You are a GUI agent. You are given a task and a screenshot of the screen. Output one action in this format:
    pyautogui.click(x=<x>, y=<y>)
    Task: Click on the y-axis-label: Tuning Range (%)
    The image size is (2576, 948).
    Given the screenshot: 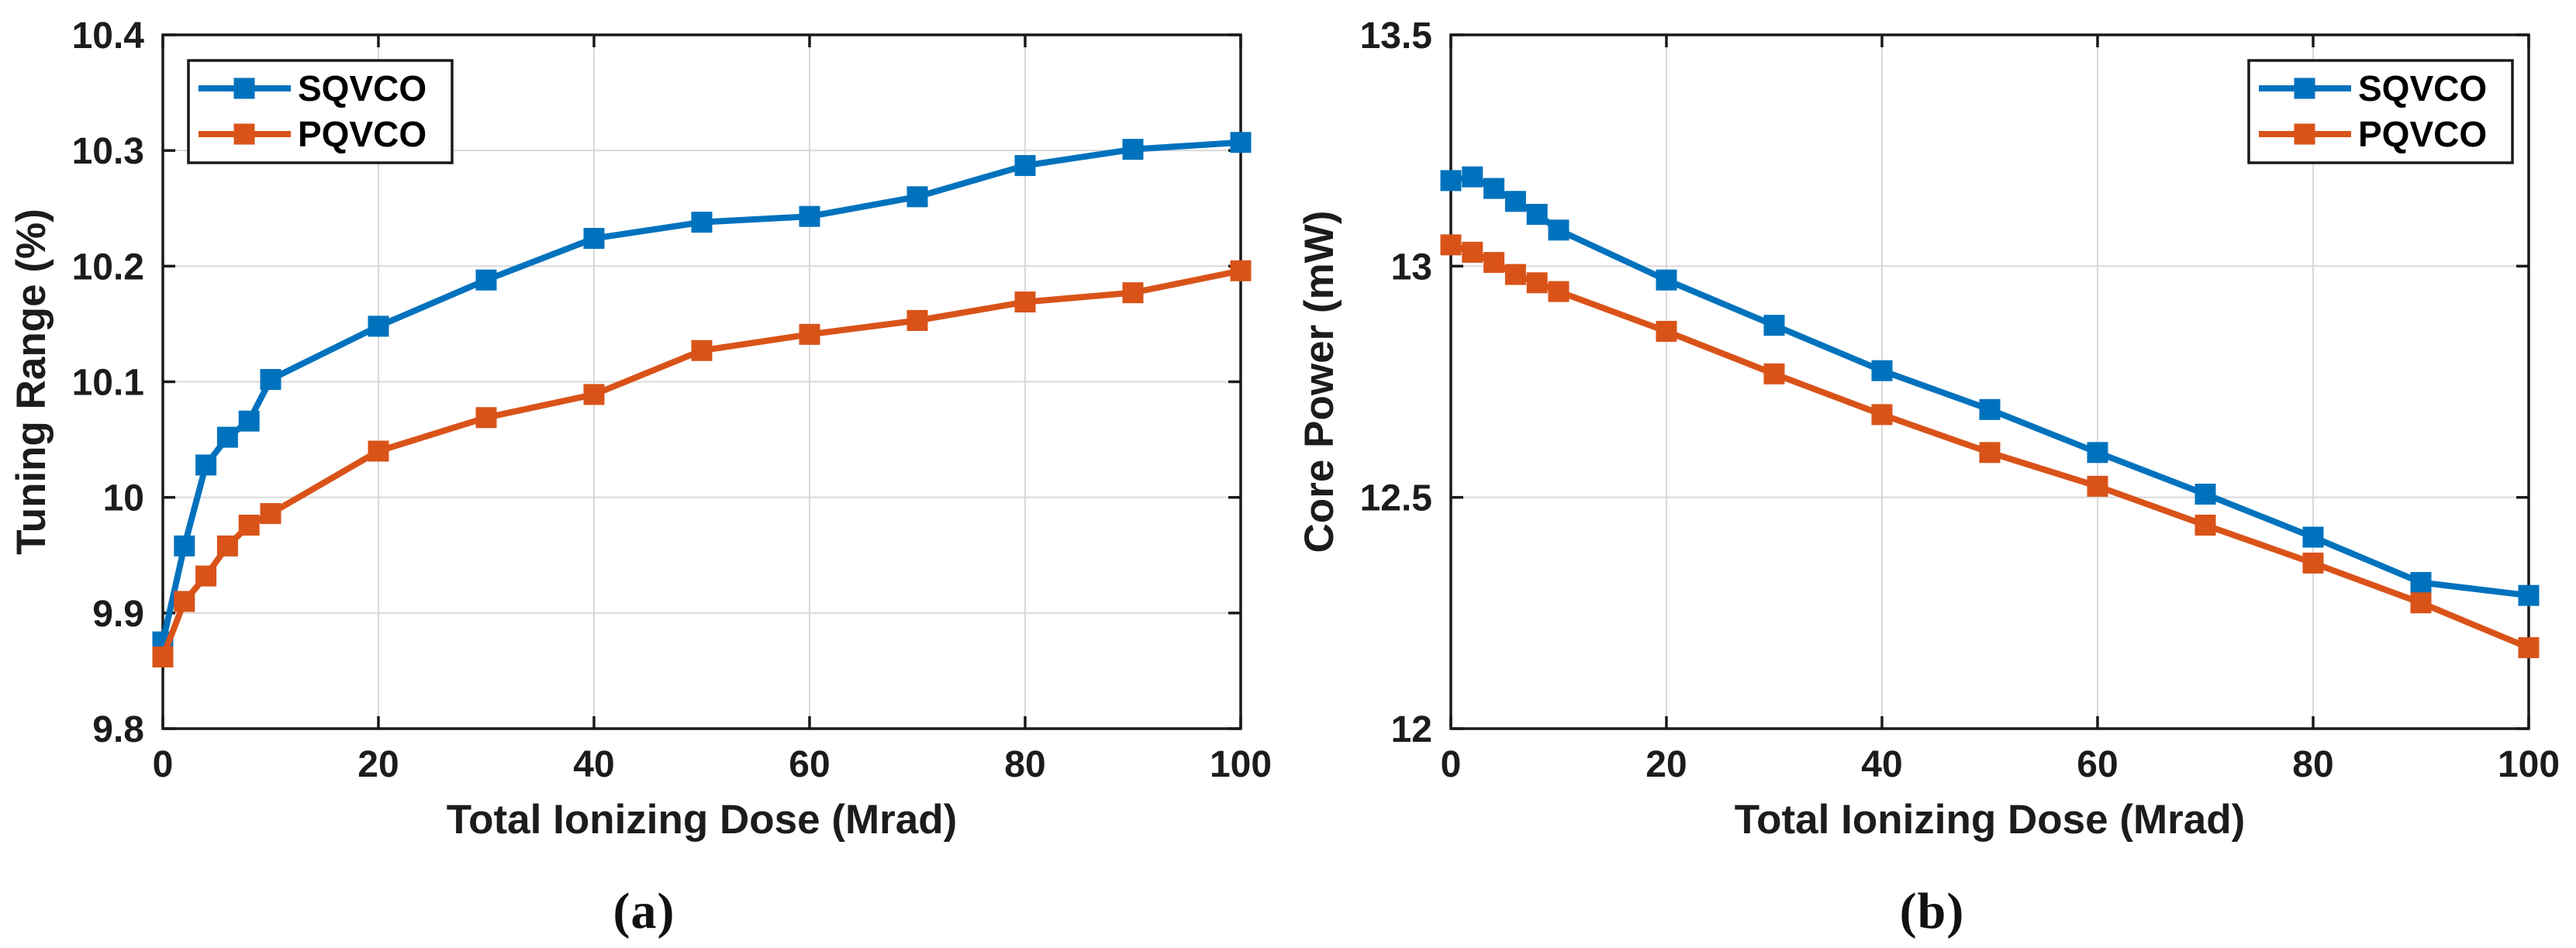 What is the action you would take?
    pyautogui.click(x=32, y=382)
    